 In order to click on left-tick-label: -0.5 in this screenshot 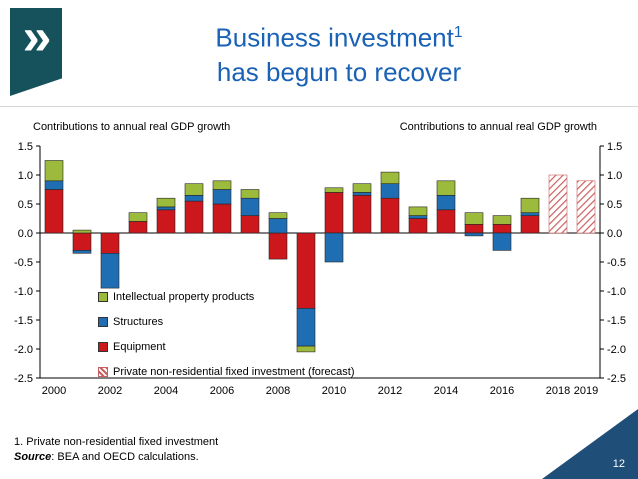, I will do `click(23, 263)`.